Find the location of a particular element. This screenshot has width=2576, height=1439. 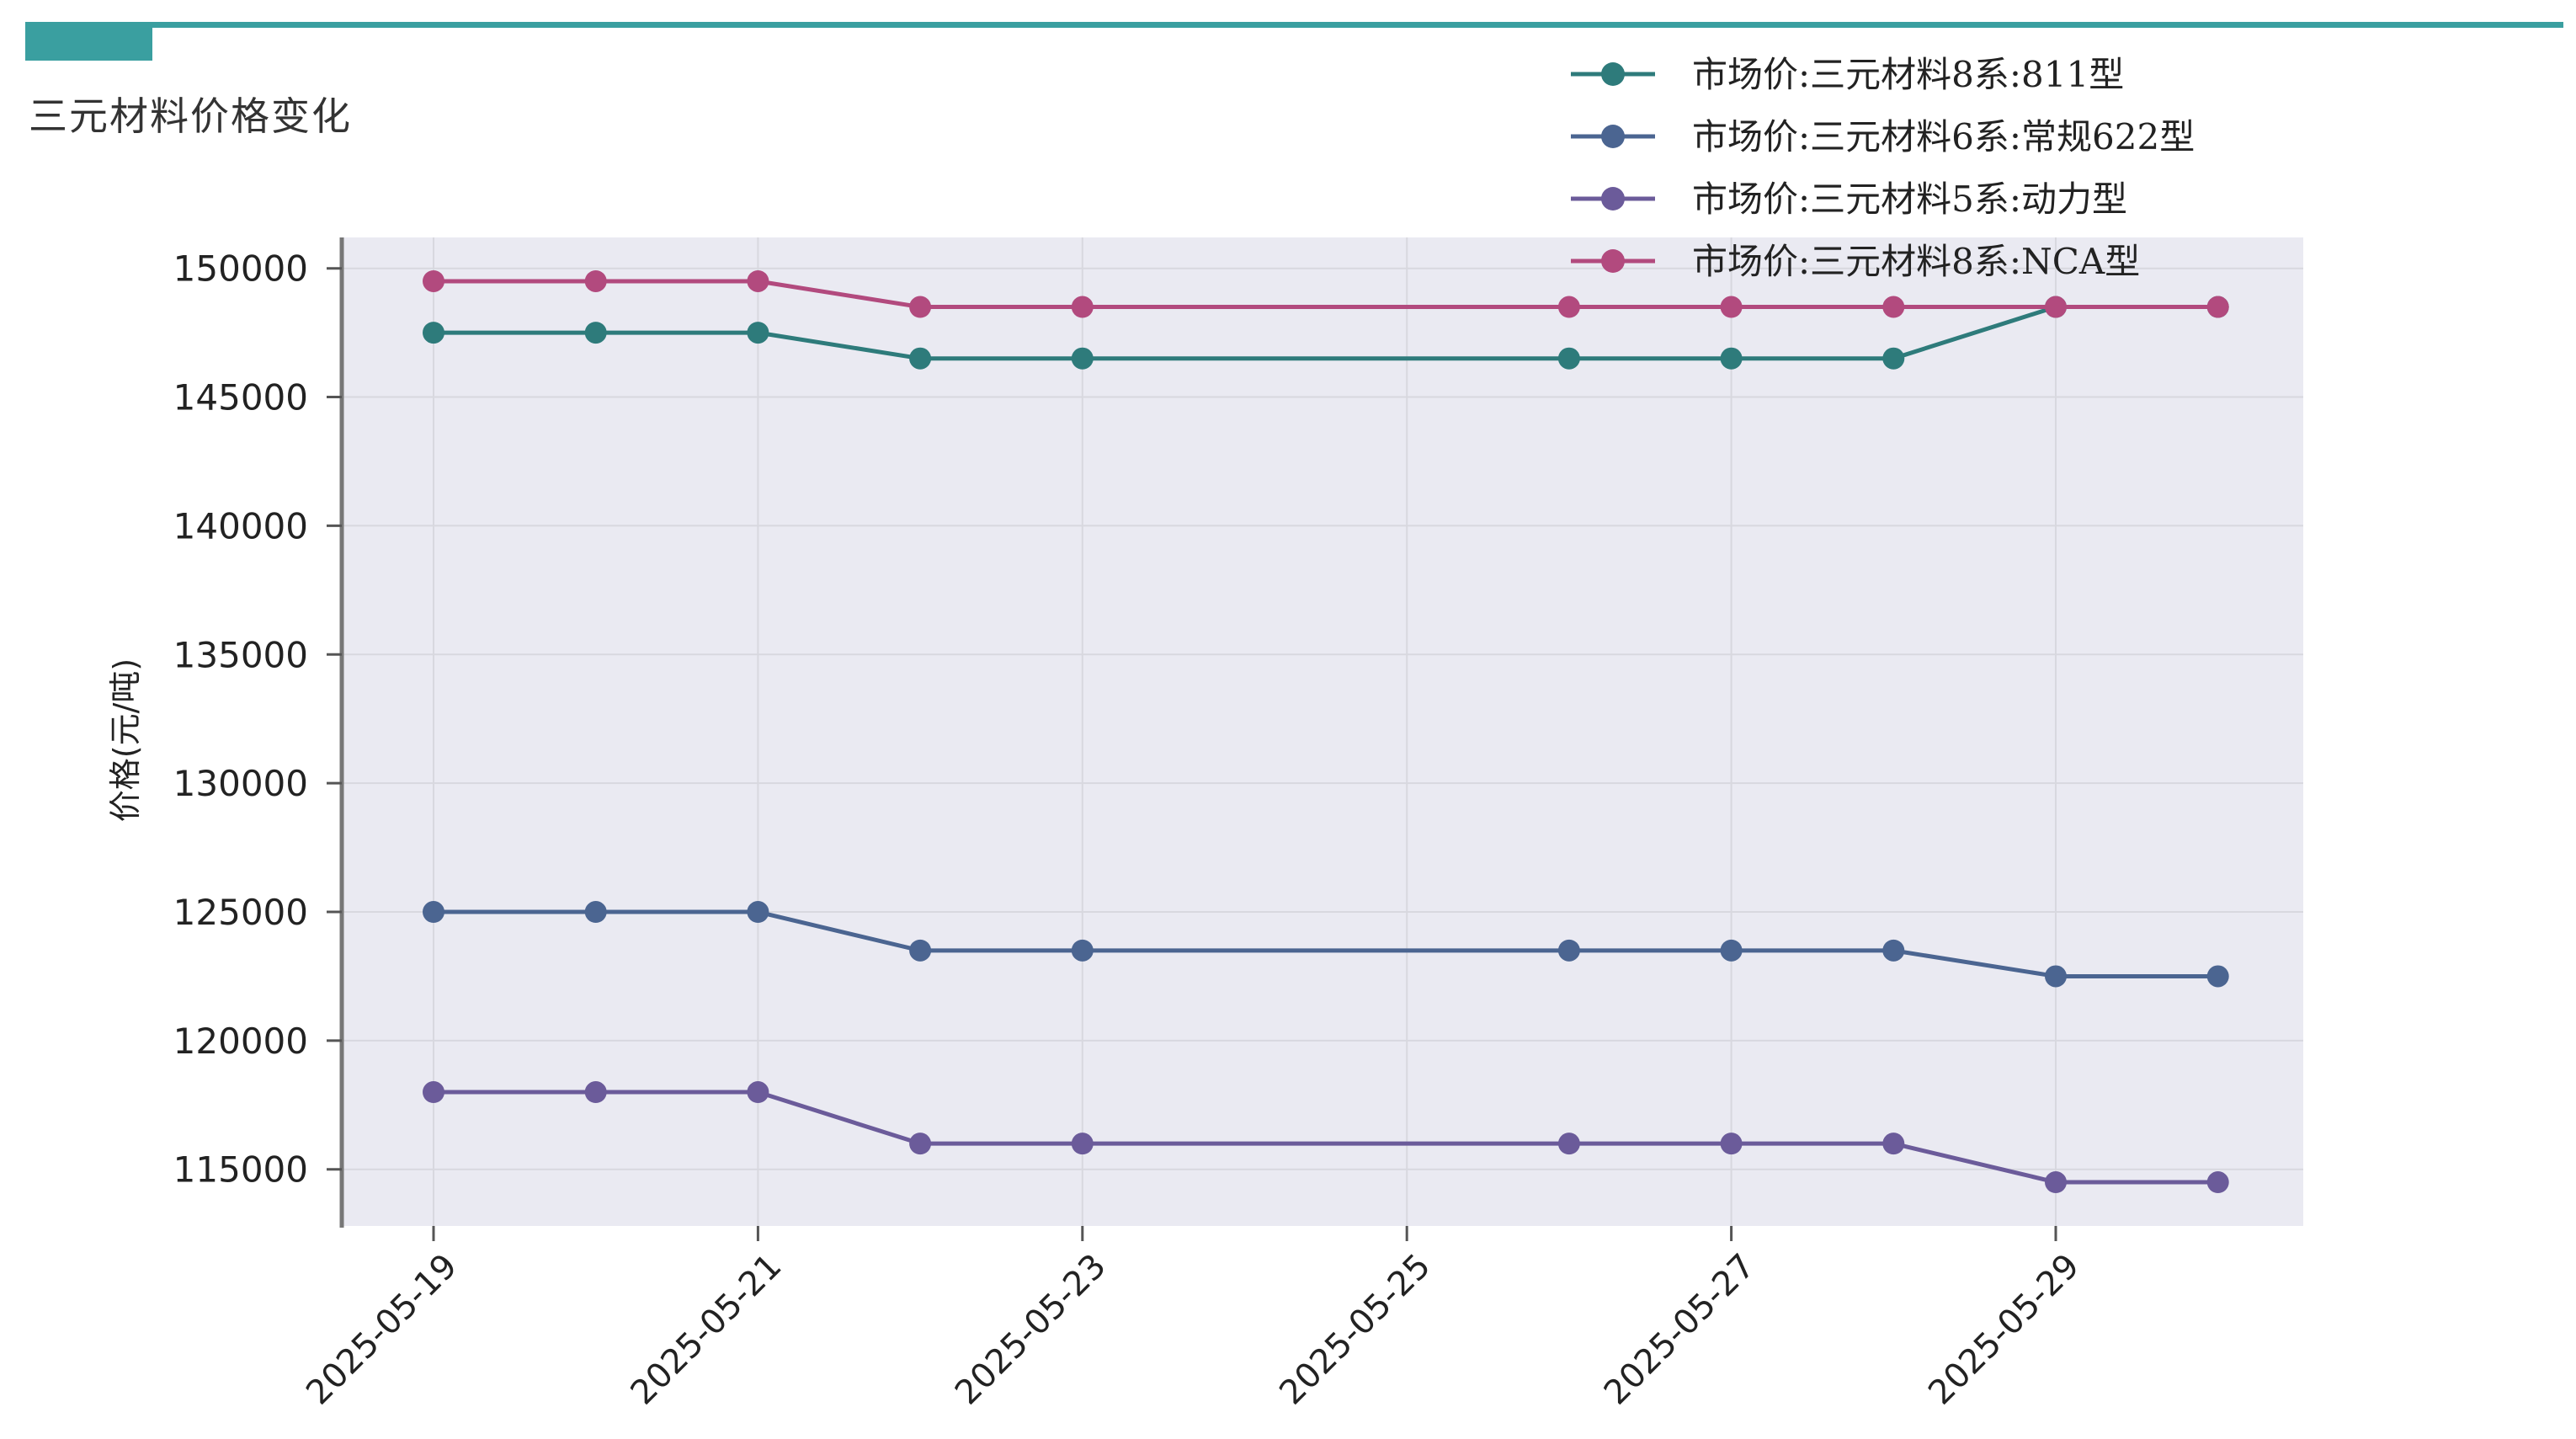

x-tick-label: 2025-05-21 is located at coordinates (707, 1330).